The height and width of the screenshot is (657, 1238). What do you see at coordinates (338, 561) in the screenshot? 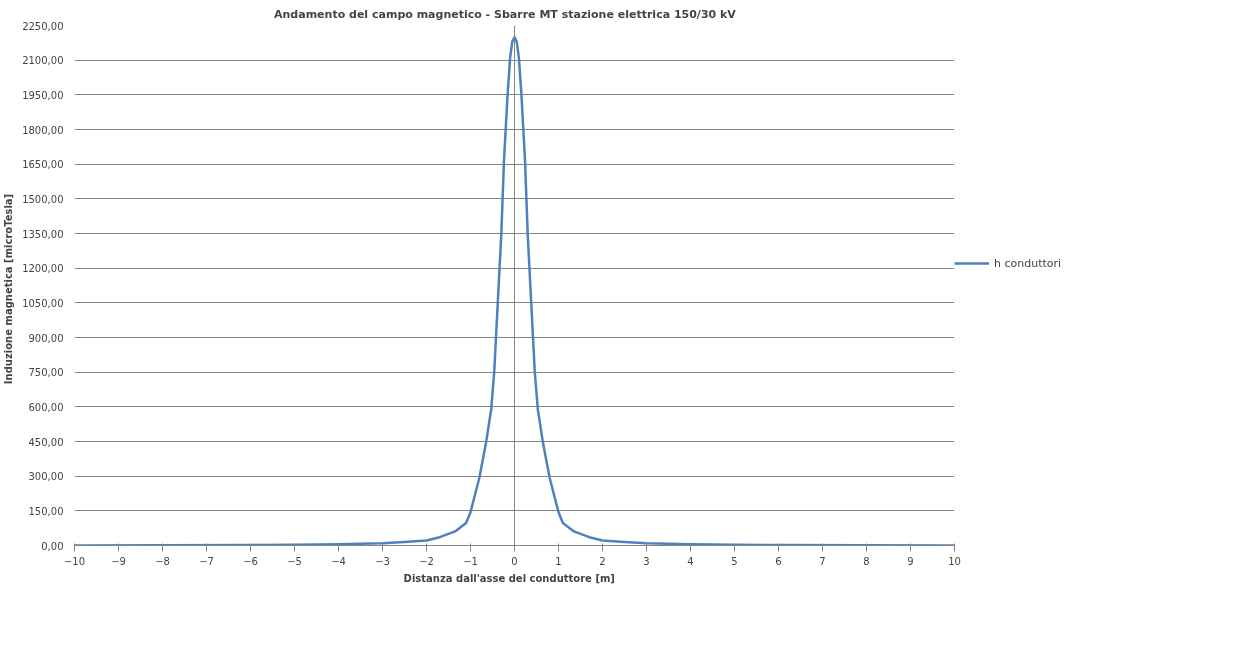
I see `x-tick-label: −4` at bounding box center [338, 561].